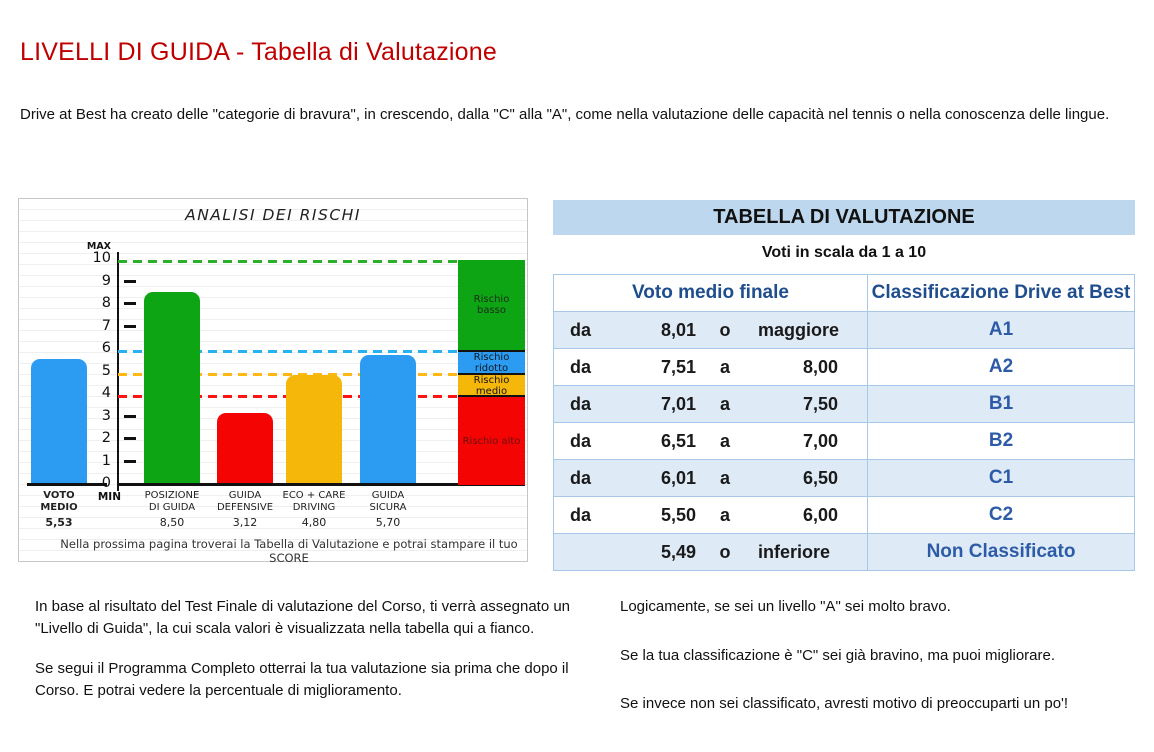  What do you see at coordinates (794, 551) in the screenshot?
I see `range-to-value: inferiore` at bounding box center [794, 551].